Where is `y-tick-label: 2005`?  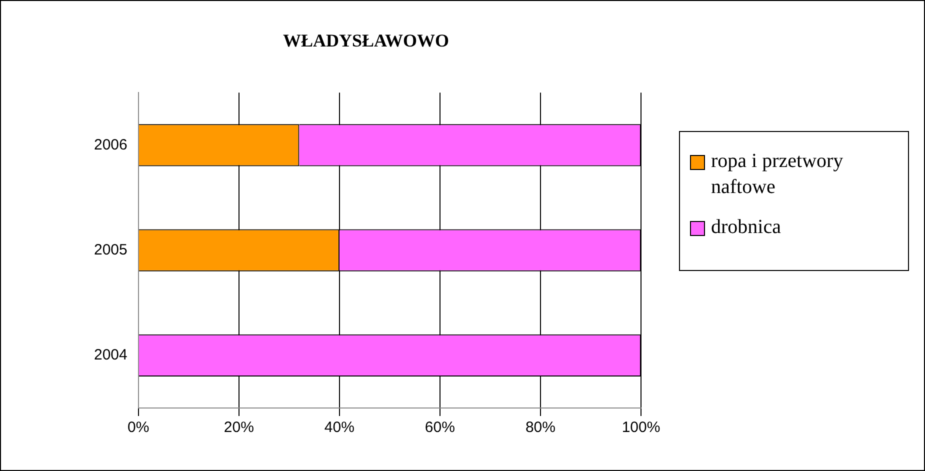 y-tick-label: 2005 is located at coordinates (111, 249).